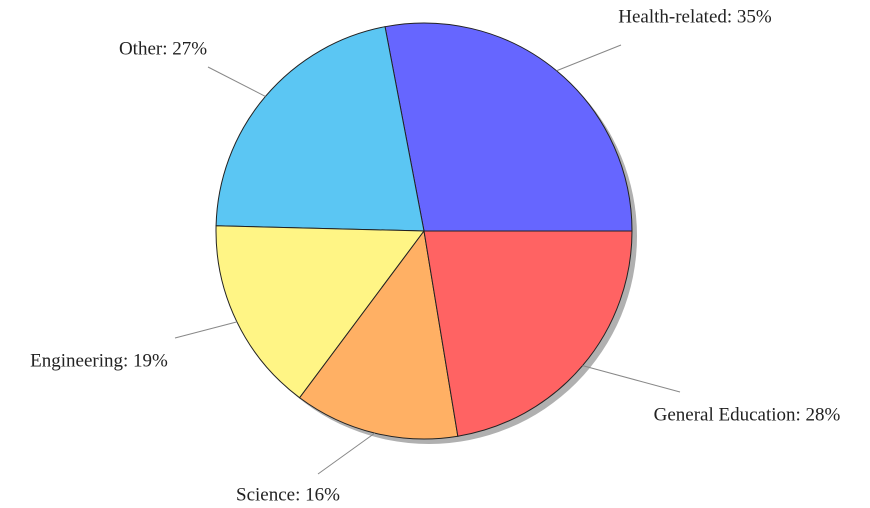 Image resolution: width=870 pixels, height=508 pixels. I want to click on slice-label: Other: 27%, so click(163, 48).